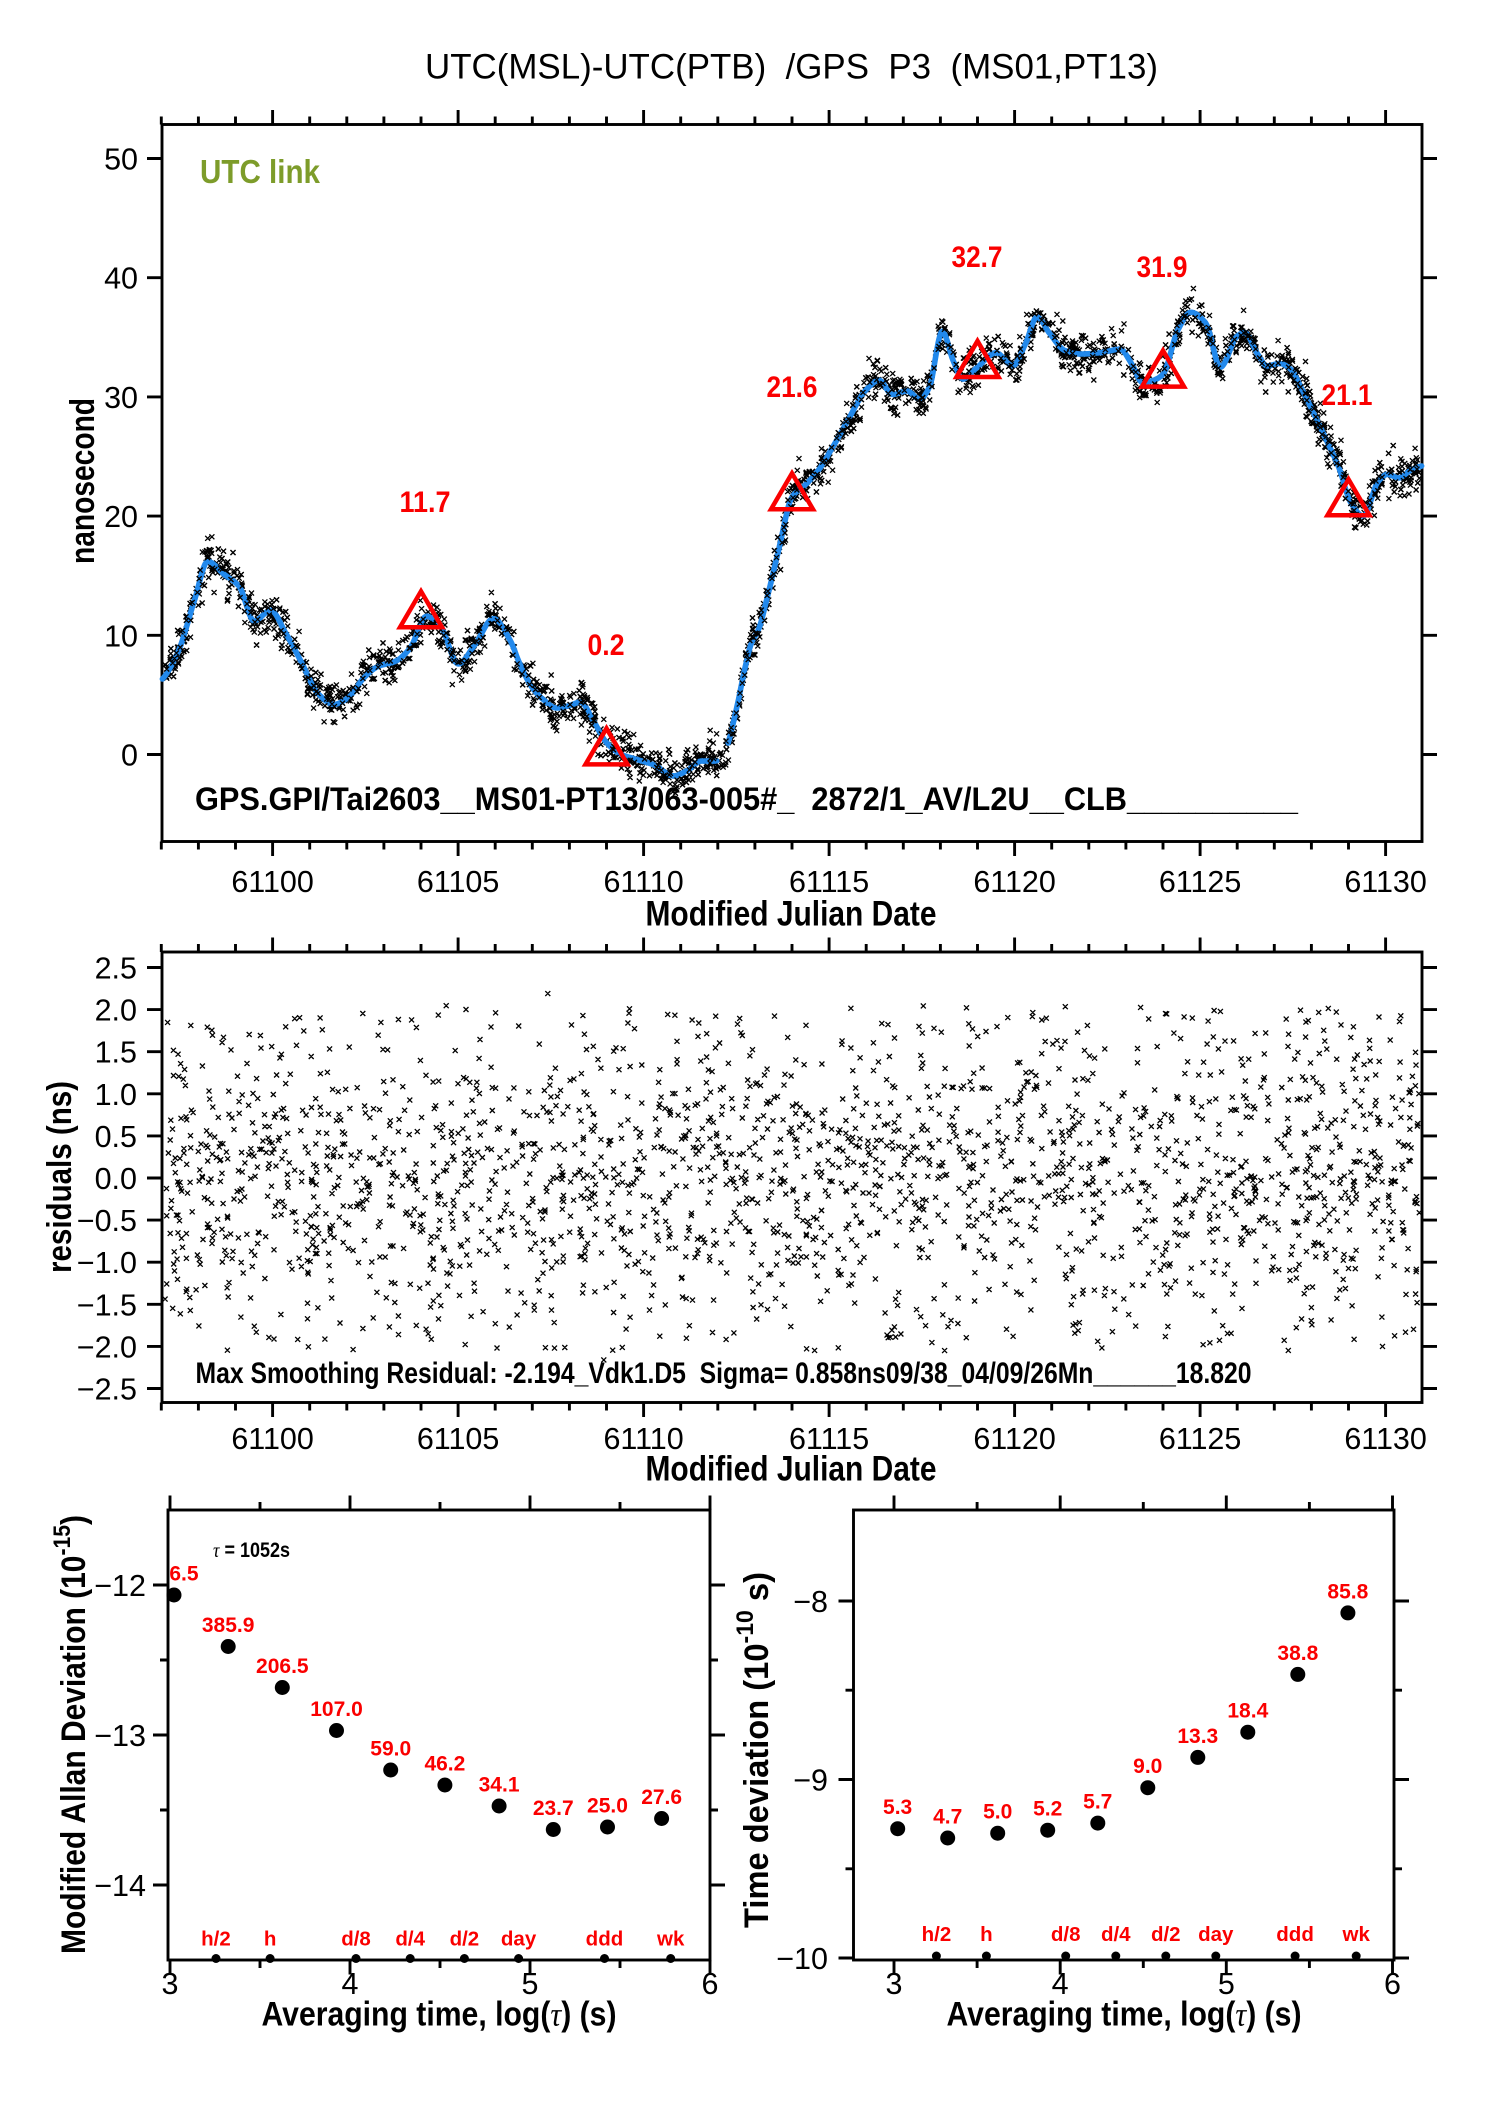 Image resolution: width=1488 pixels, height=2105 pixels. What do you see at coordinates (1297, 1653) in the screenshot?
I see `svg-text: 38.8` at bounding box center [1297, 1653].